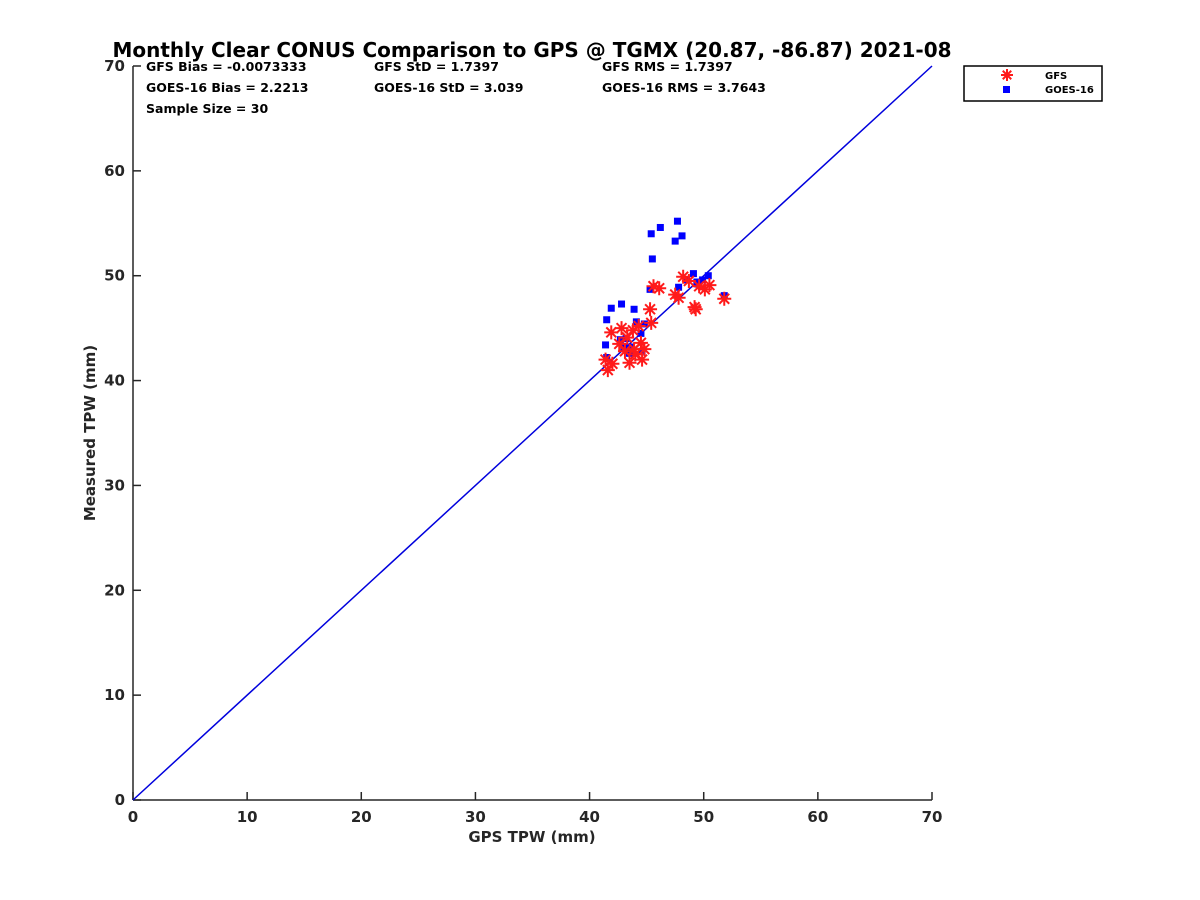 The height and width of the screenshot is (900, 1200). I want to click on legend-gfs-marker, so click(1007, 75).